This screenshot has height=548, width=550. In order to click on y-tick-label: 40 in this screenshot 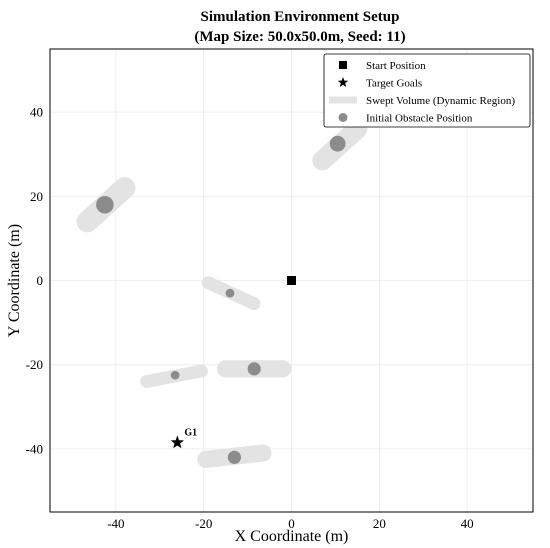, I will do `click(36, 112)`.